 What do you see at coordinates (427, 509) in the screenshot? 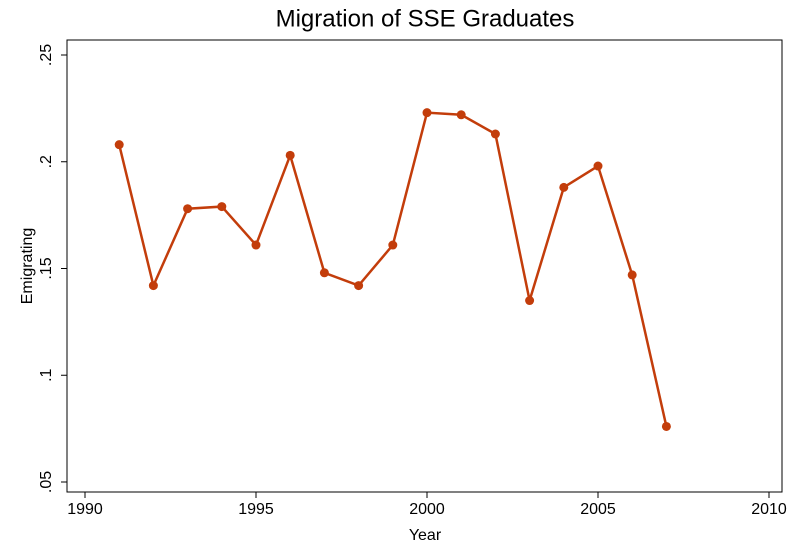
I see `x-tick-label: 2000` at bounding box center [427, 509].